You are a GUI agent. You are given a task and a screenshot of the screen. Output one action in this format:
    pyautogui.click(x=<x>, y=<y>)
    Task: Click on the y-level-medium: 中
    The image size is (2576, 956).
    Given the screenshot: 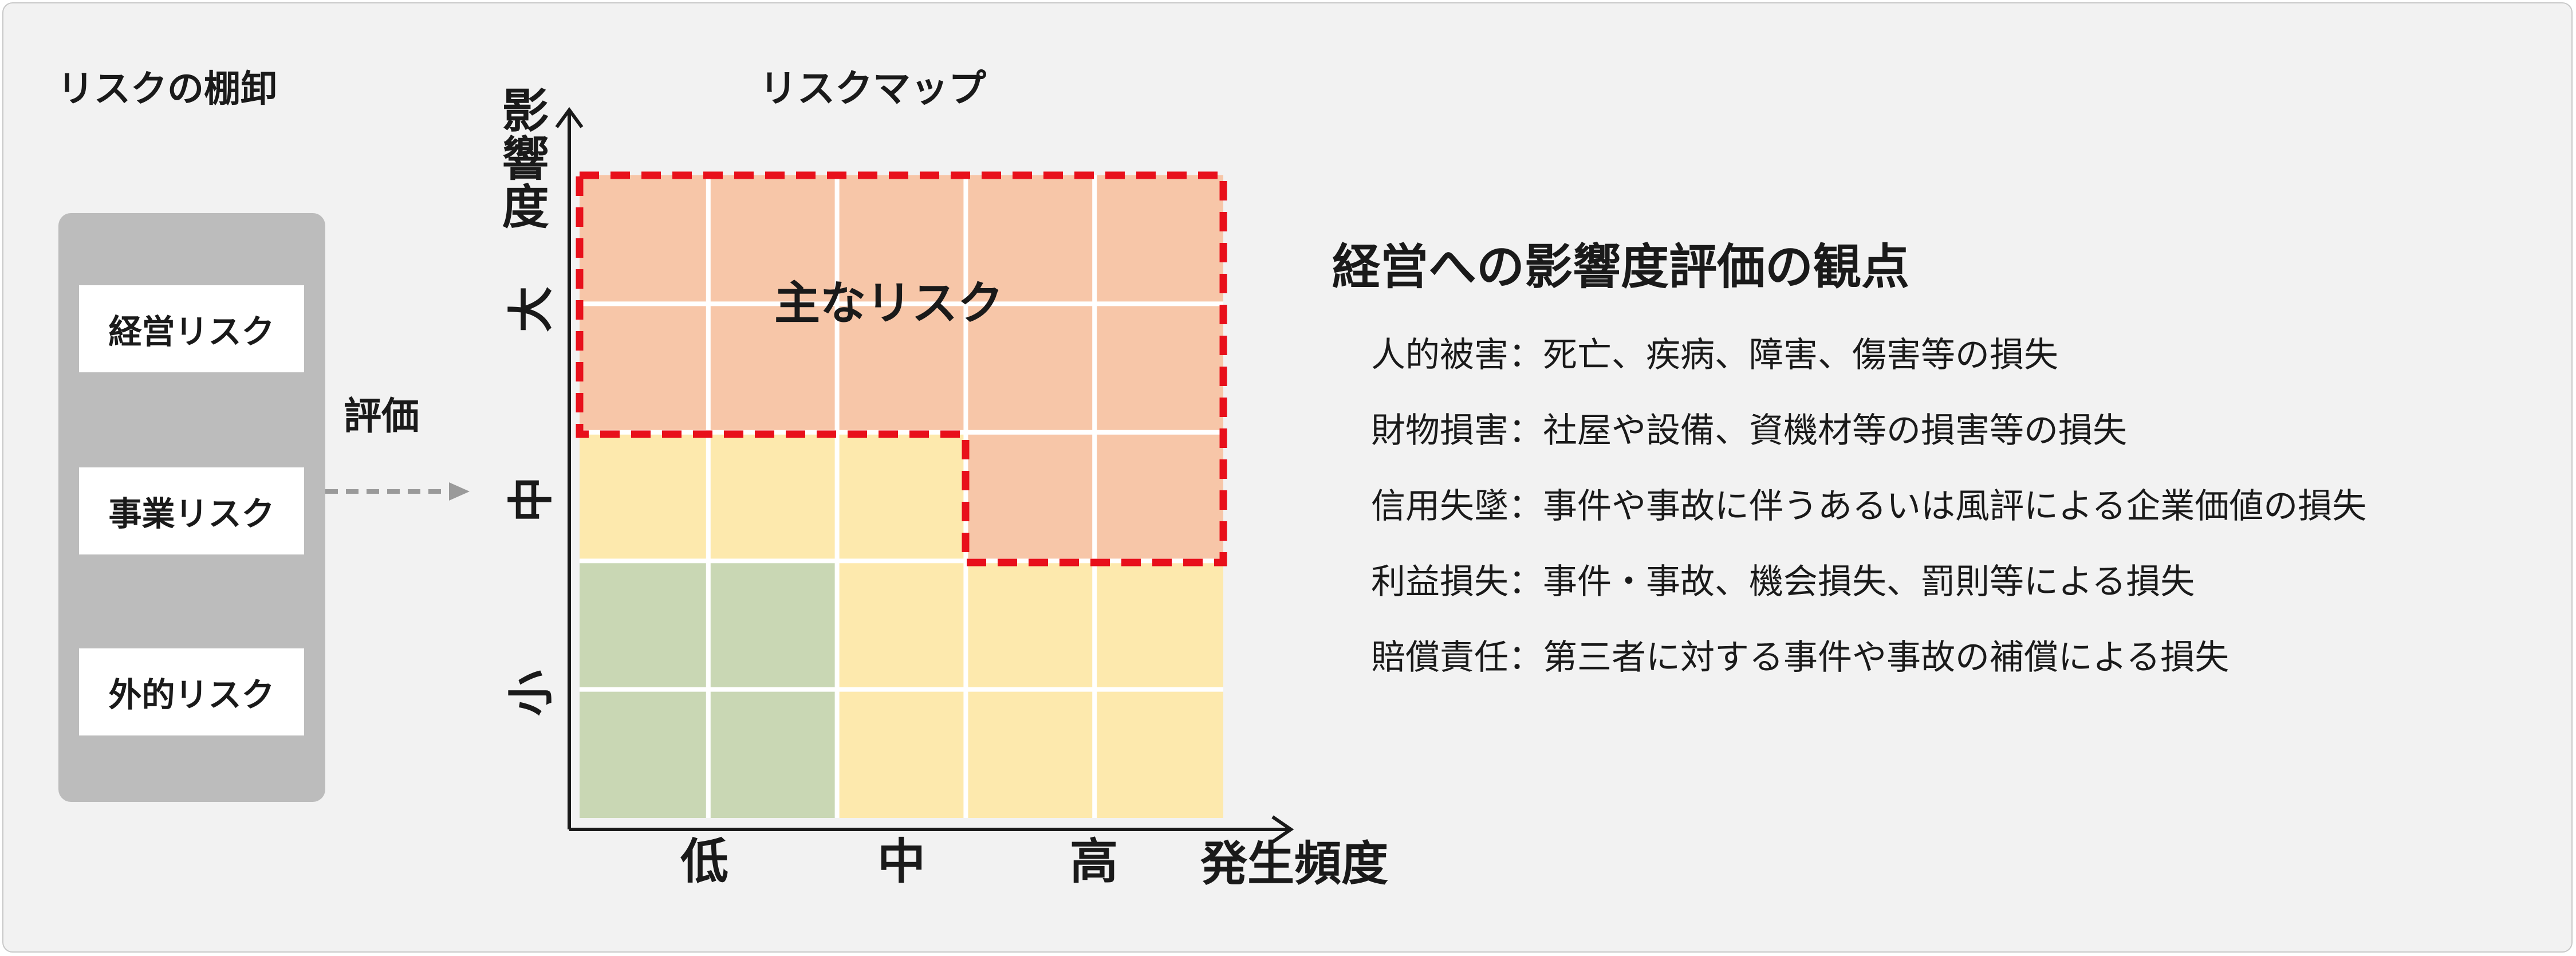 What is the action you would take?
    pyautogui.click(x=531, y=499)
    